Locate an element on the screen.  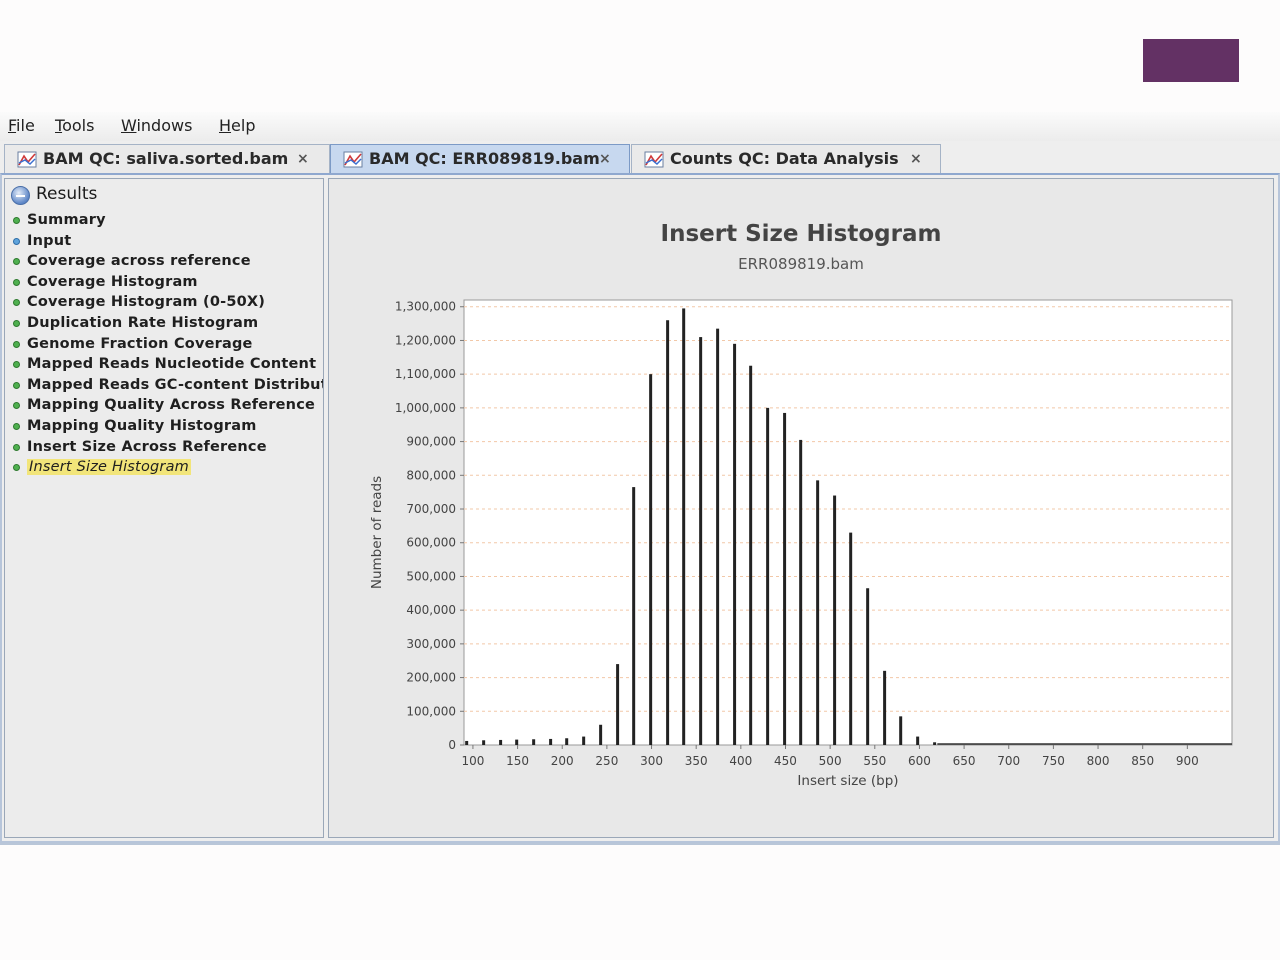
y-tick-label: 500,000 is located at coordinates (431, 576).